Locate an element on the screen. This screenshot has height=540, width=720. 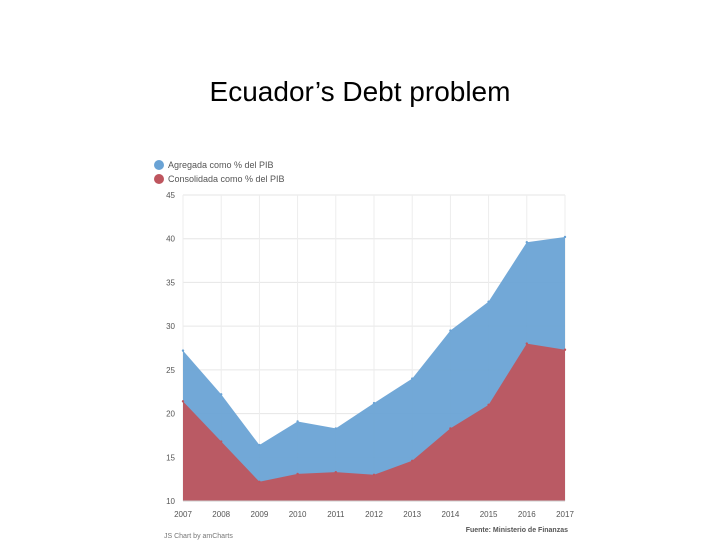
y-tick-label-3: 25 is located at coordinates (170, 370).